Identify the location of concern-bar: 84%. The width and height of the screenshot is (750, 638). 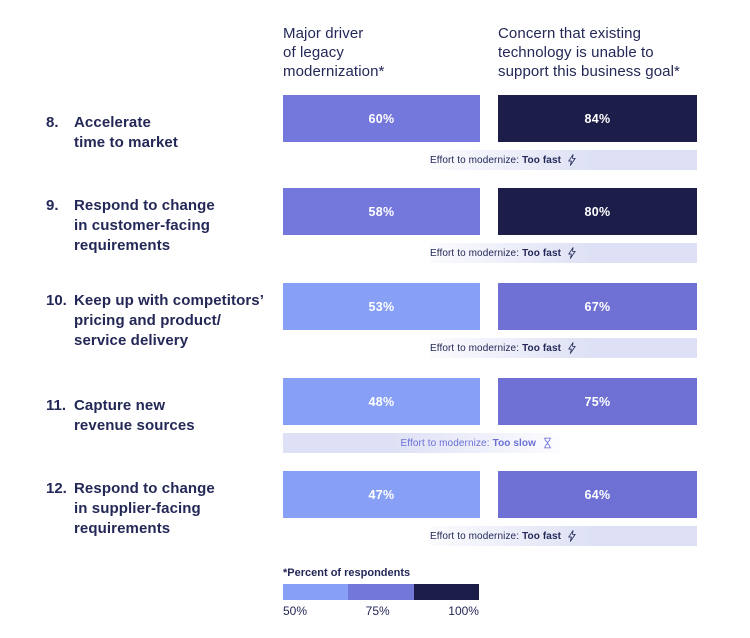
(597, 118).